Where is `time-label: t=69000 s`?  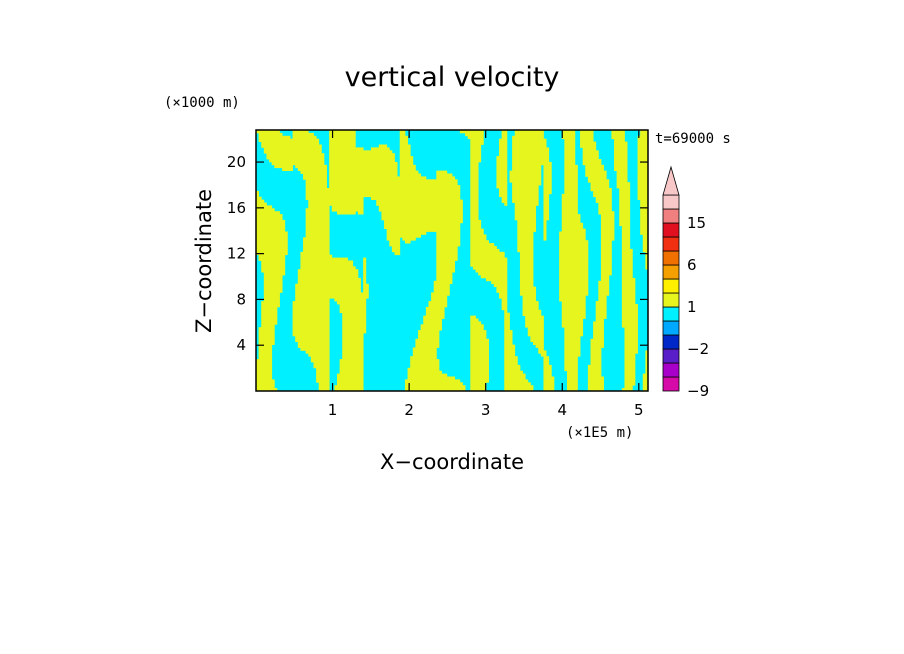 time-label: t=69000 s is located at coordinates (693, 139).